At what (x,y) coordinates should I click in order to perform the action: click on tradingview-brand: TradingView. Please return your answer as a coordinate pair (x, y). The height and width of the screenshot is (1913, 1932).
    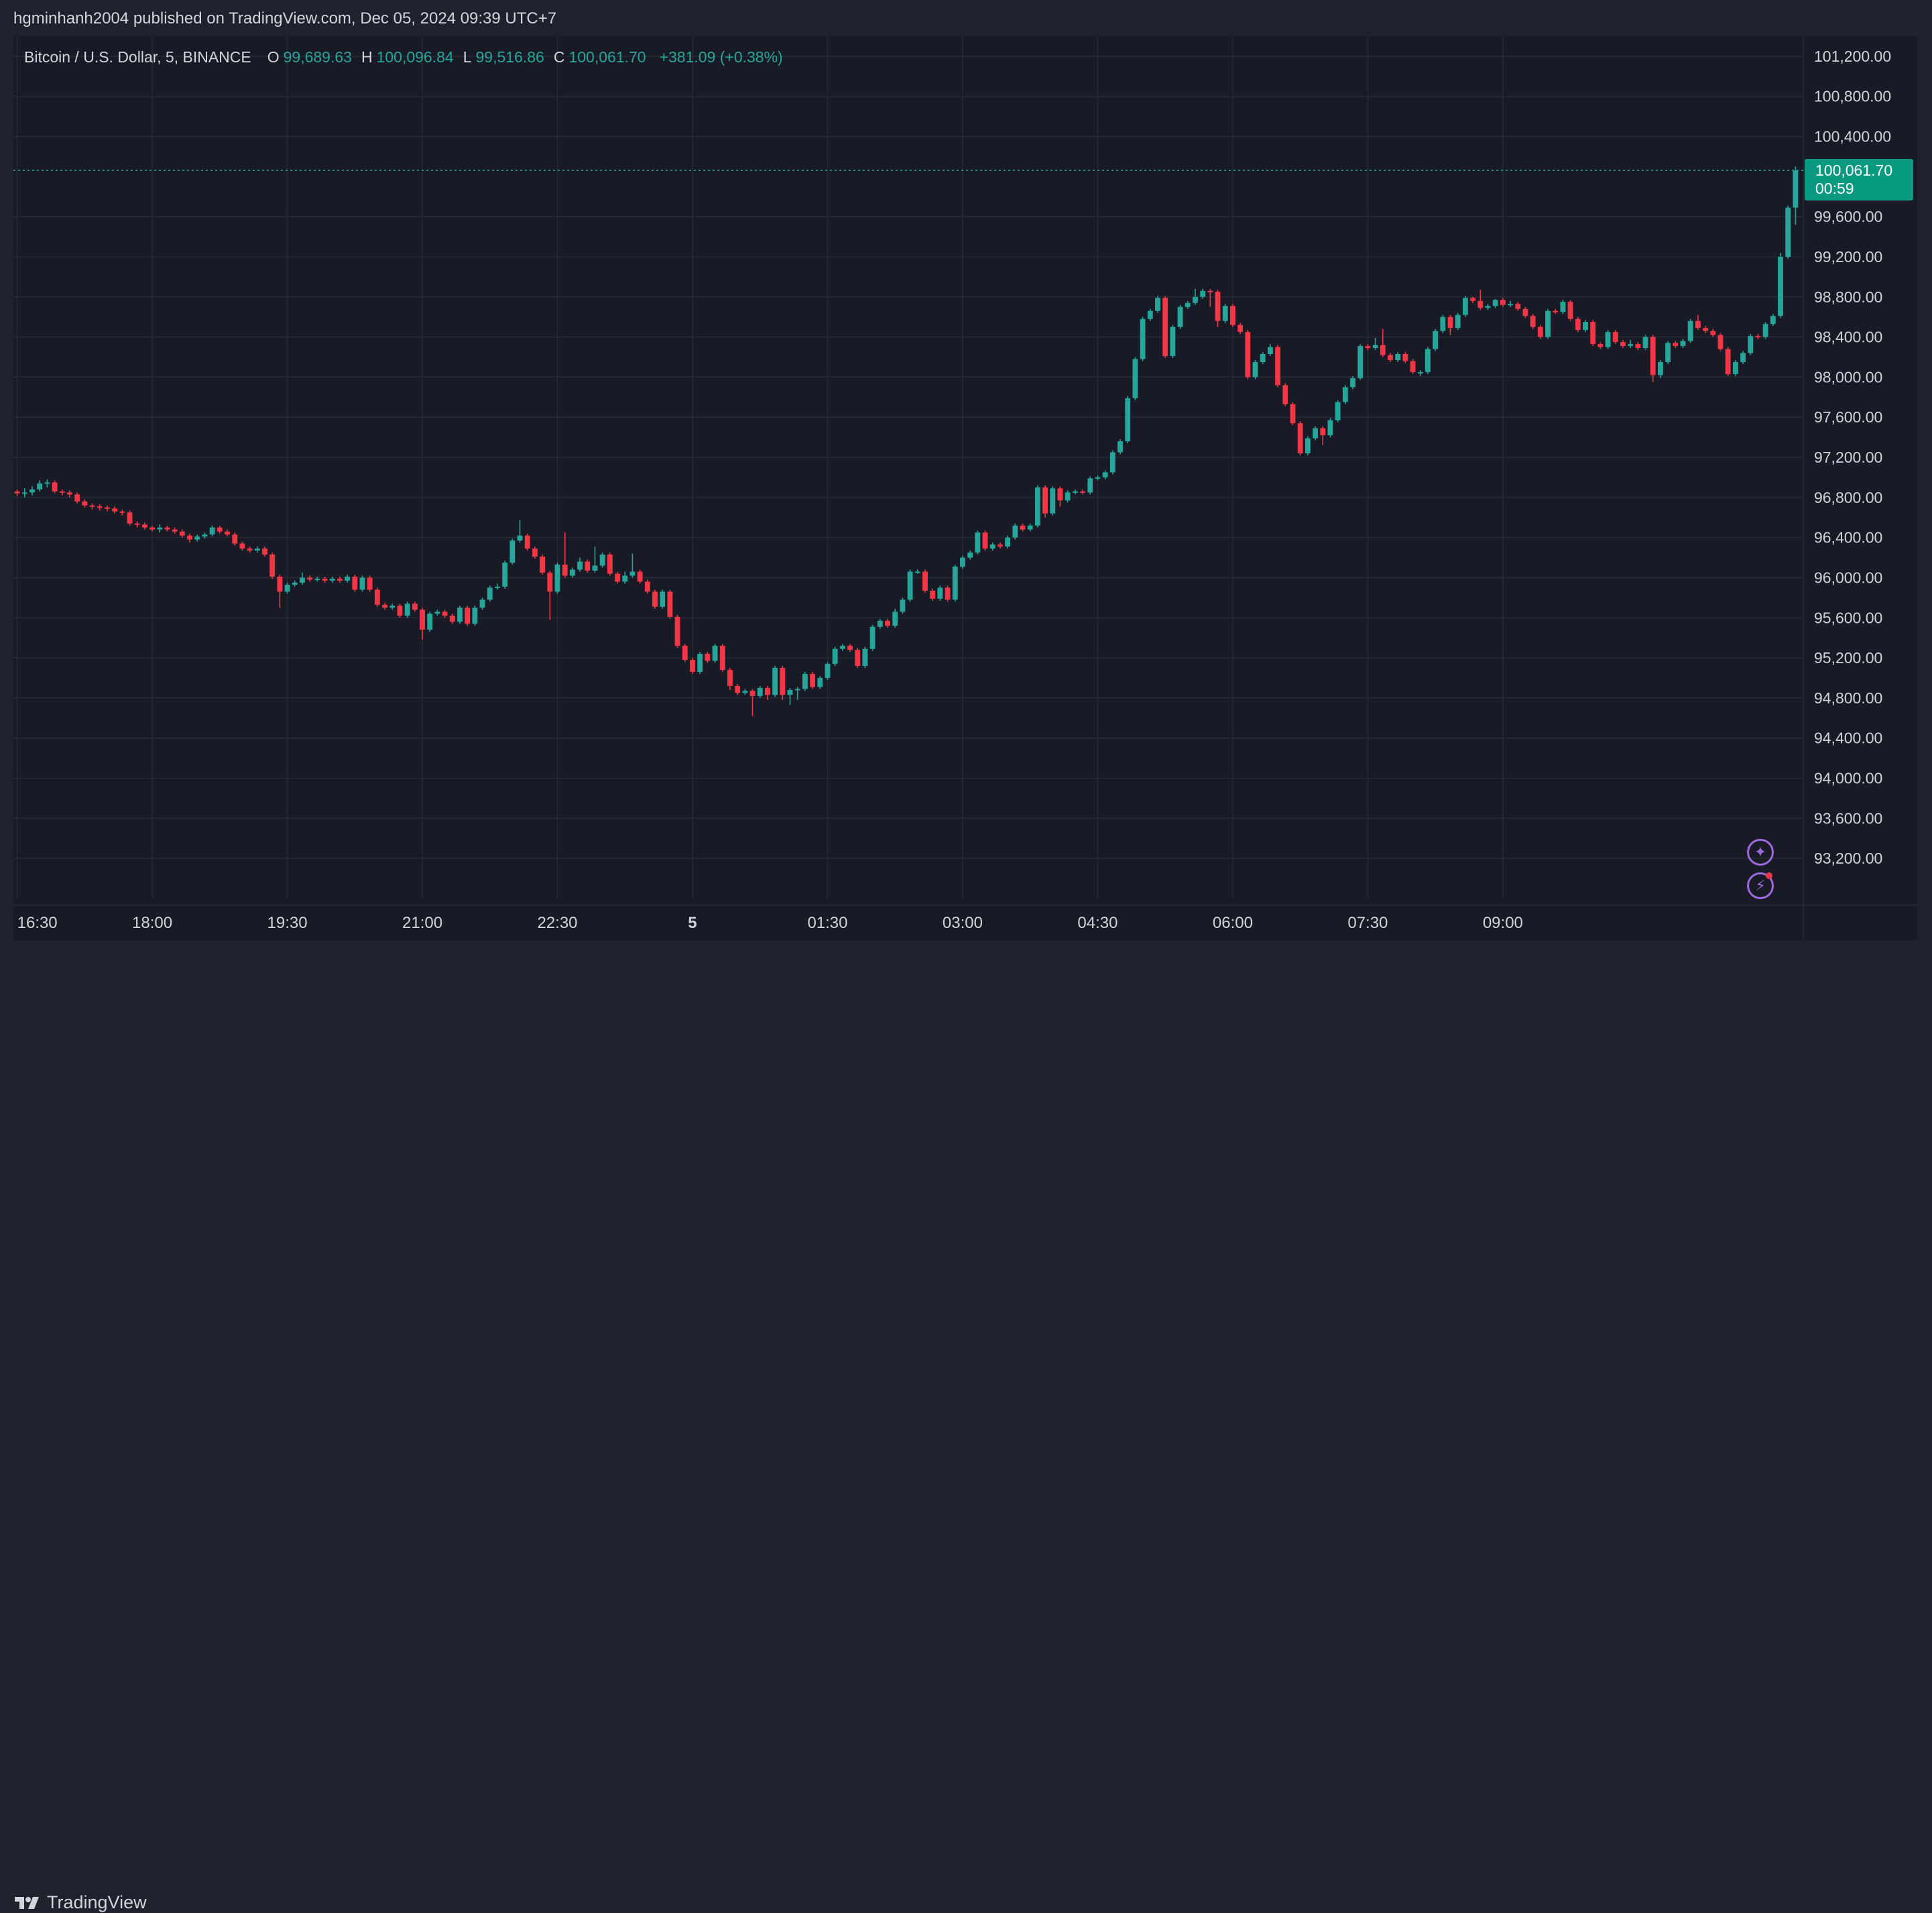
    Looking at the image, I should click on (80, 1903).